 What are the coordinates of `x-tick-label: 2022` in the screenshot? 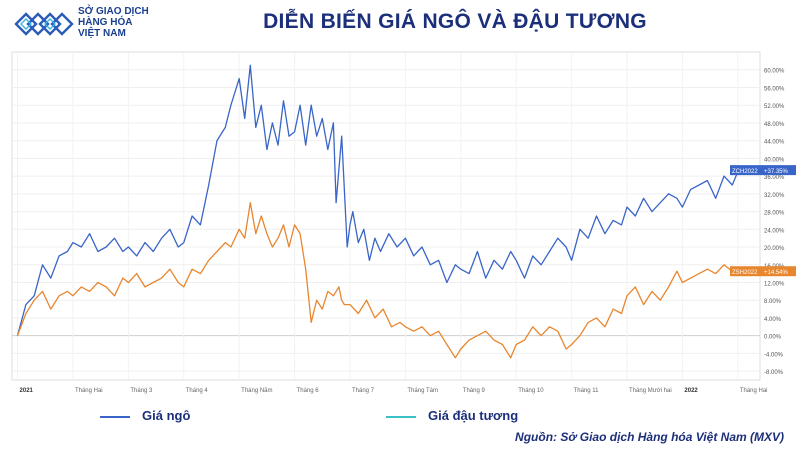 It's located at (691, 391).